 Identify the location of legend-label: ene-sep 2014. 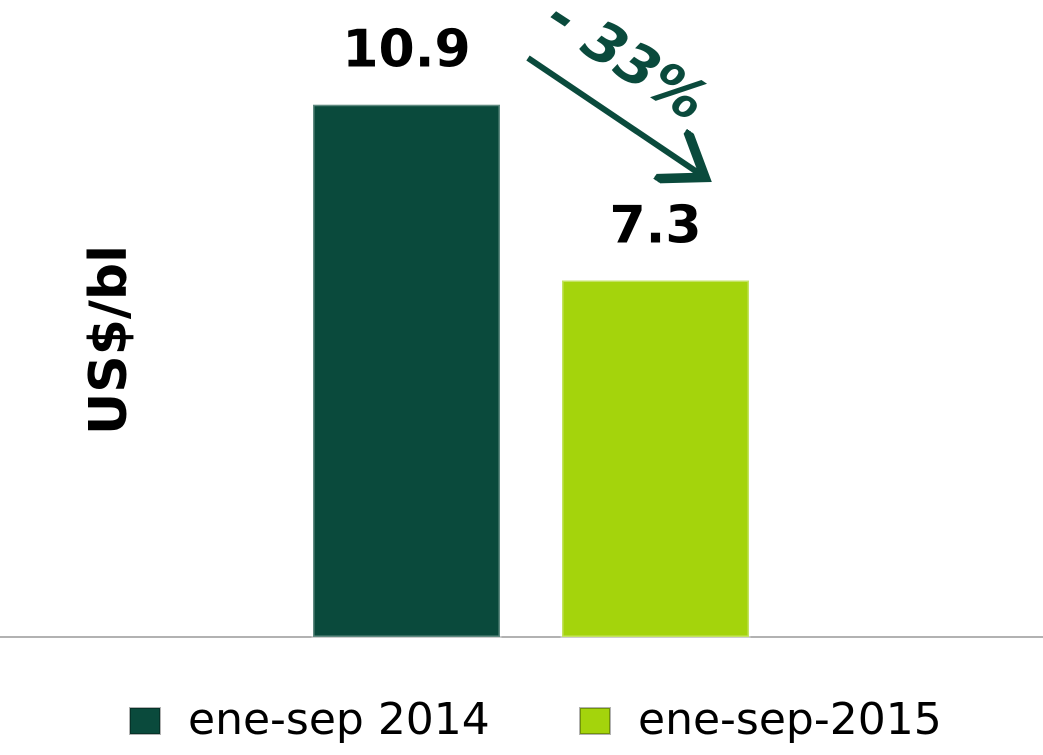
(339, 719).